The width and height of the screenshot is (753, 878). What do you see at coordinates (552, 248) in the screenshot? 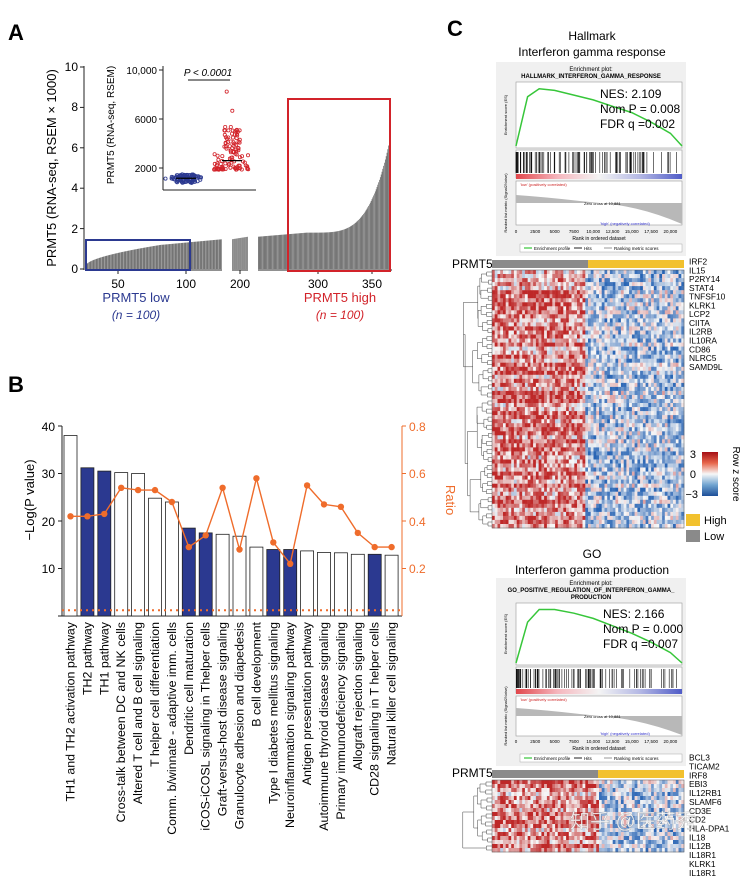
I see `gsea1-legend-profile: Enrichment profile` at bounding box center [552, 248].